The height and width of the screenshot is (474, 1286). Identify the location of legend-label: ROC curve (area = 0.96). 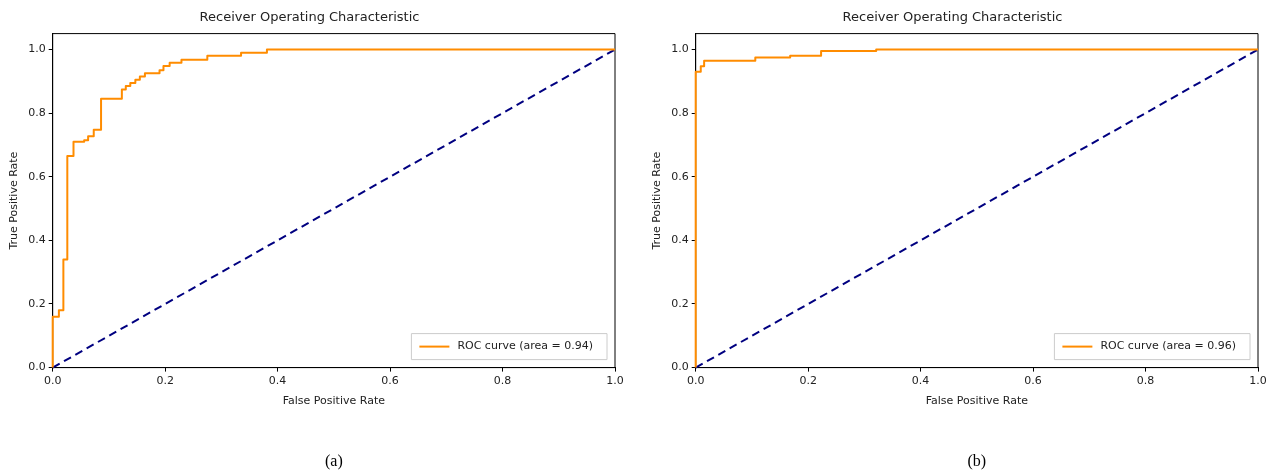
(1168, 346).